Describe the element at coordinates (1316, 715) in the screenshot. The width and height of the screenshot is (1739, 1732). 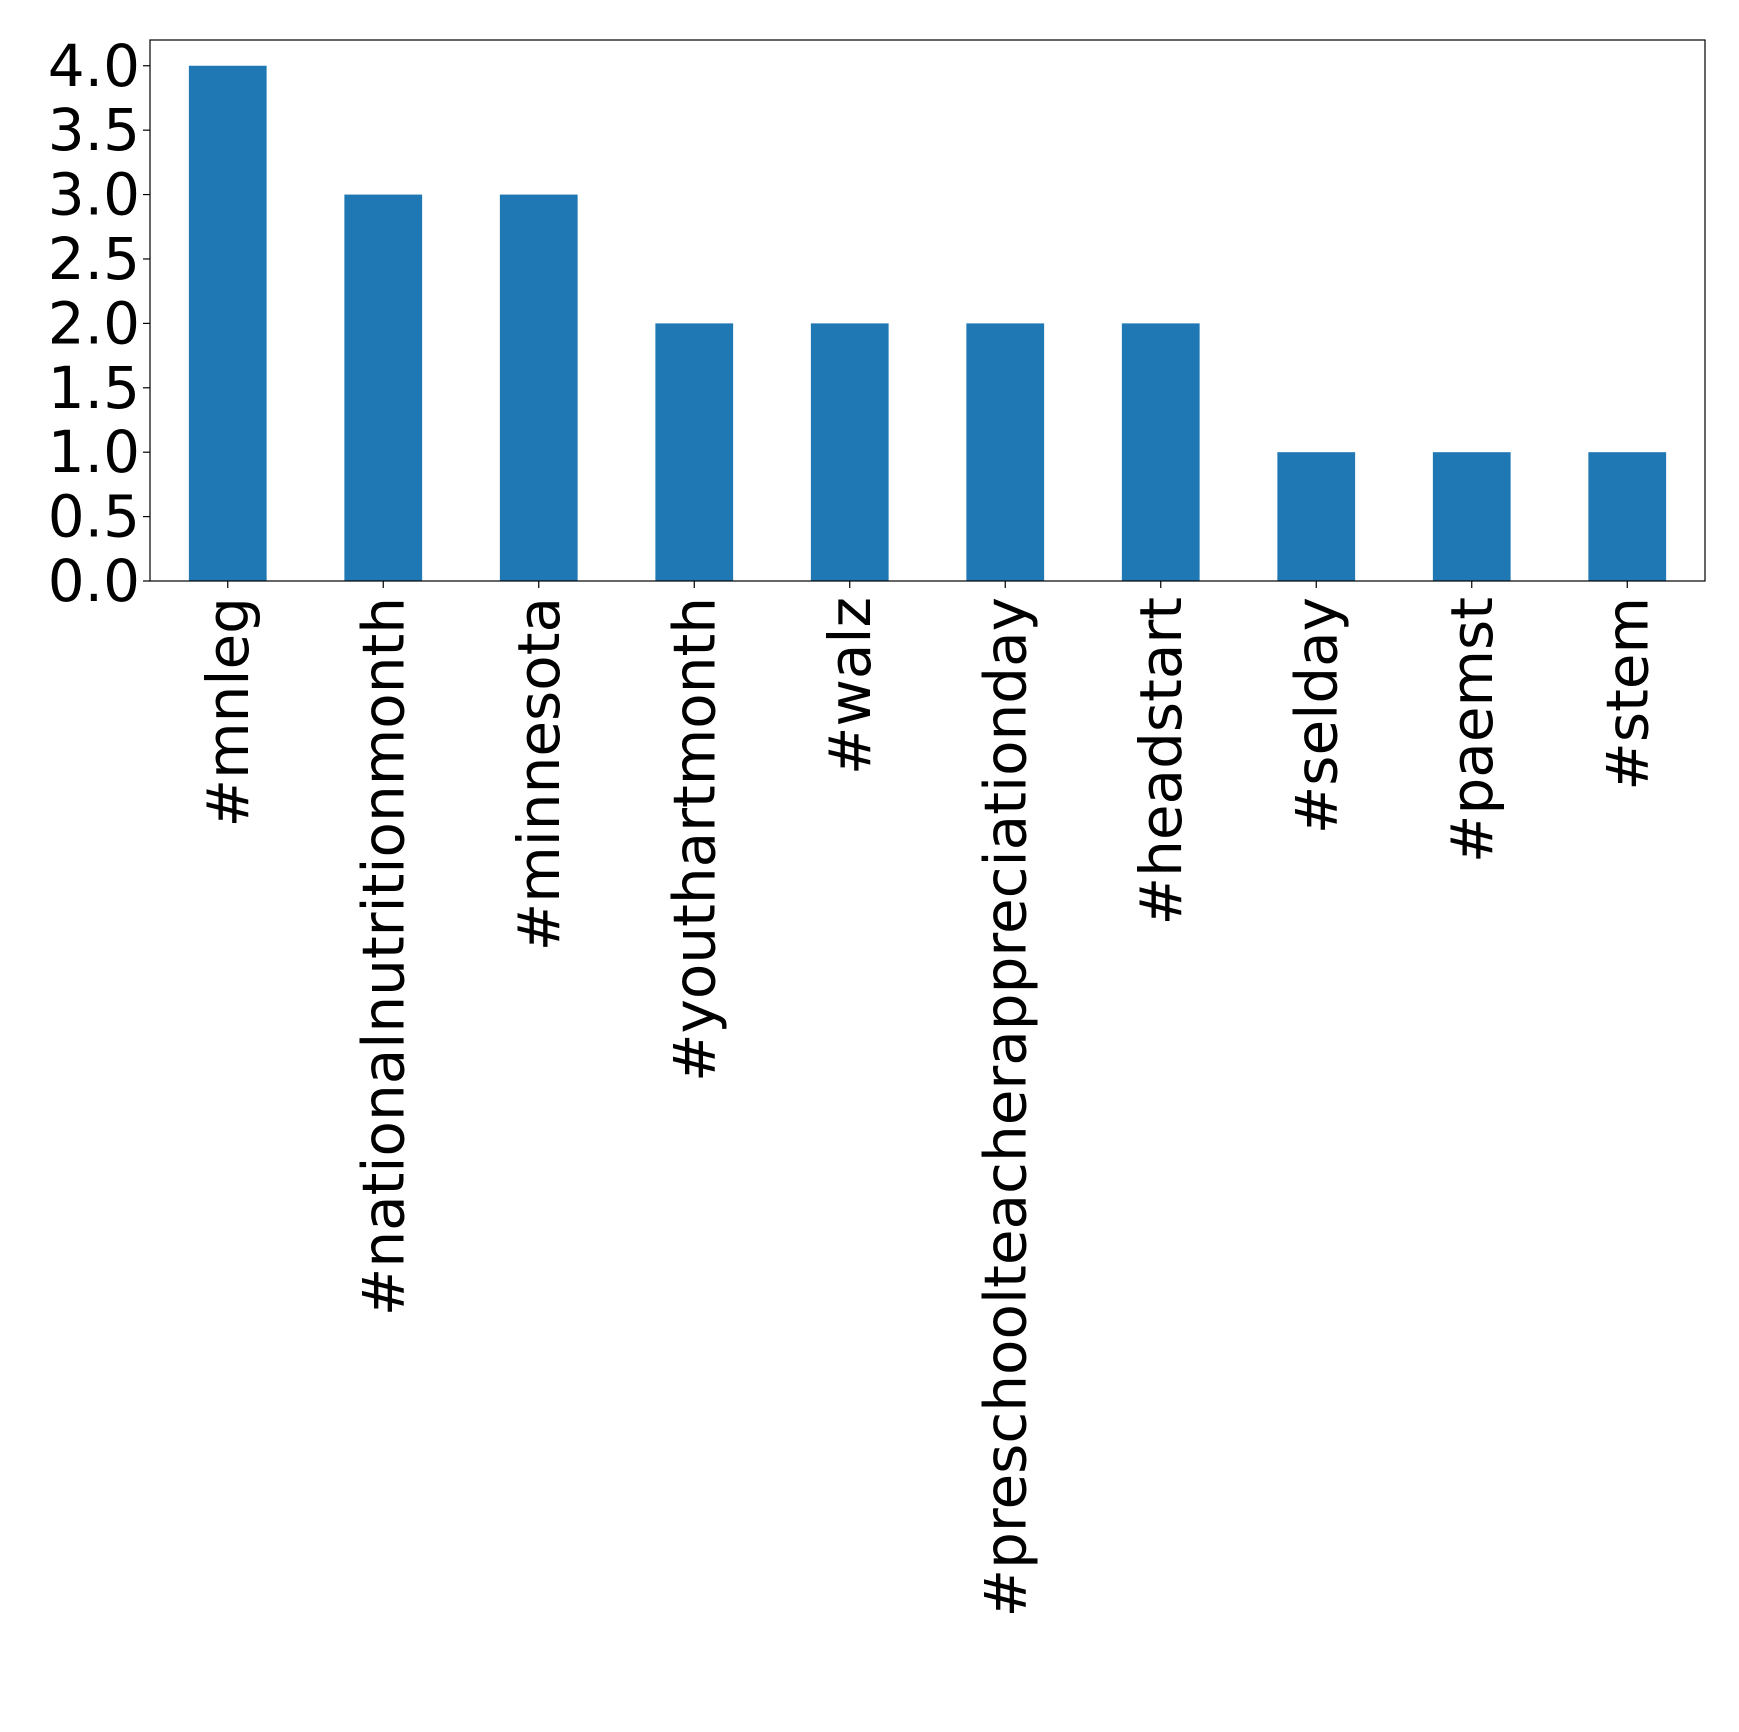
I see `x-tick-label: #selday` at that location.